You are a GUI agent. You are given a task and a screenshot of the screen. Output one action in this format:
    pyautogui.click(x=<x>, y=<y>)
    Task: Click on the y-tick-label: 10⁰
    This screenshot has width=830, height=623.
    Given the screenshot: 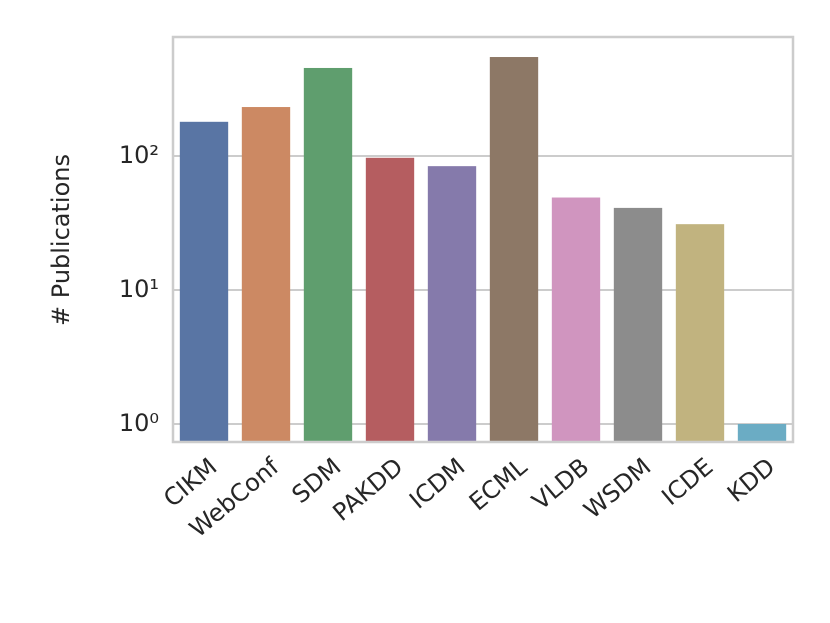 What is the action you would take?
    pyautogui.click(x=139, y=423)
    